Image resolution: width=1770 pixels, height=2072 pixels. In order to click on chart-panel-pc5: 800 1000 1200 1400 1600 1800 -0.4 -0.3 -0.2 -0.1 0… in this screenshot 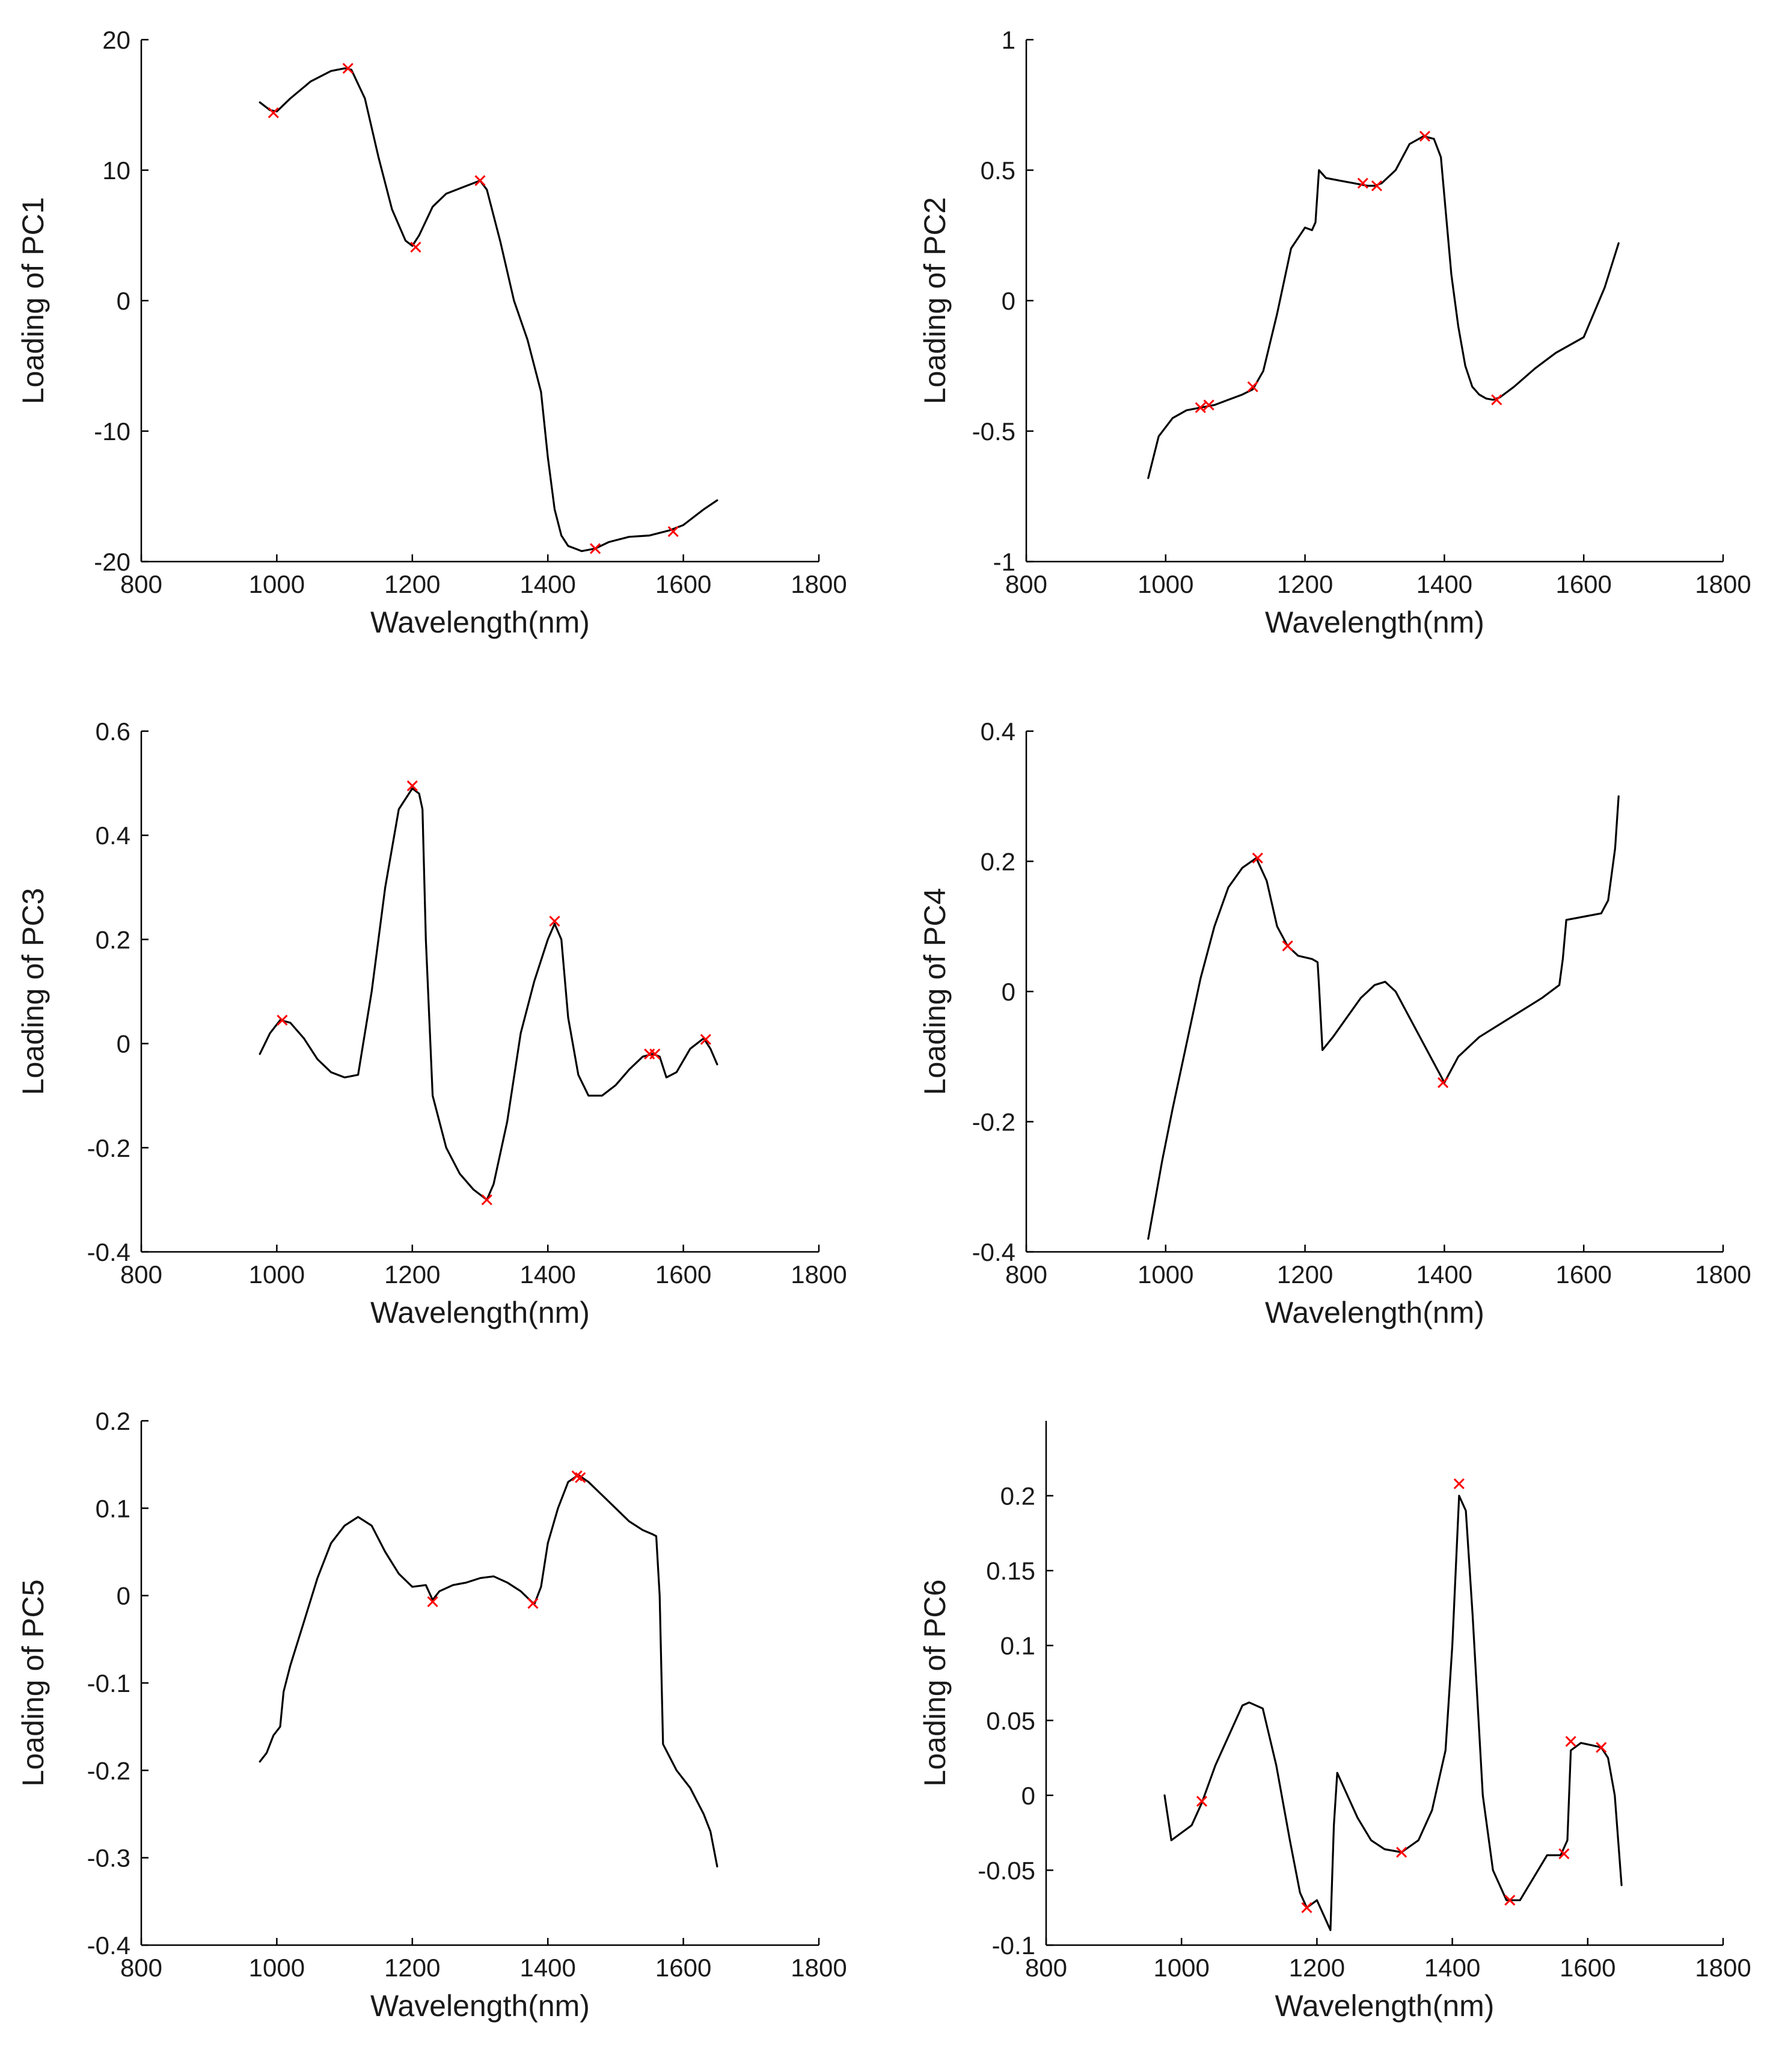, I will do `click(431, 1715)`.